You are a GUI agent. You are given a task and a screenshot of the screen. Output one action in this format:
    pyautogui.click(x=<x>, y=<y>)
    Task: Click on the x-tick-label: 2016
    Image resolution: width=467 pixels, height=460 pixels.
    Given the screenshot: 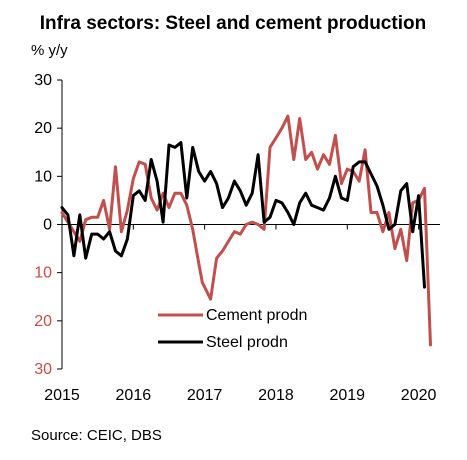 What is the action you would take?
    pyautogui.click(x=134, y=395)
    